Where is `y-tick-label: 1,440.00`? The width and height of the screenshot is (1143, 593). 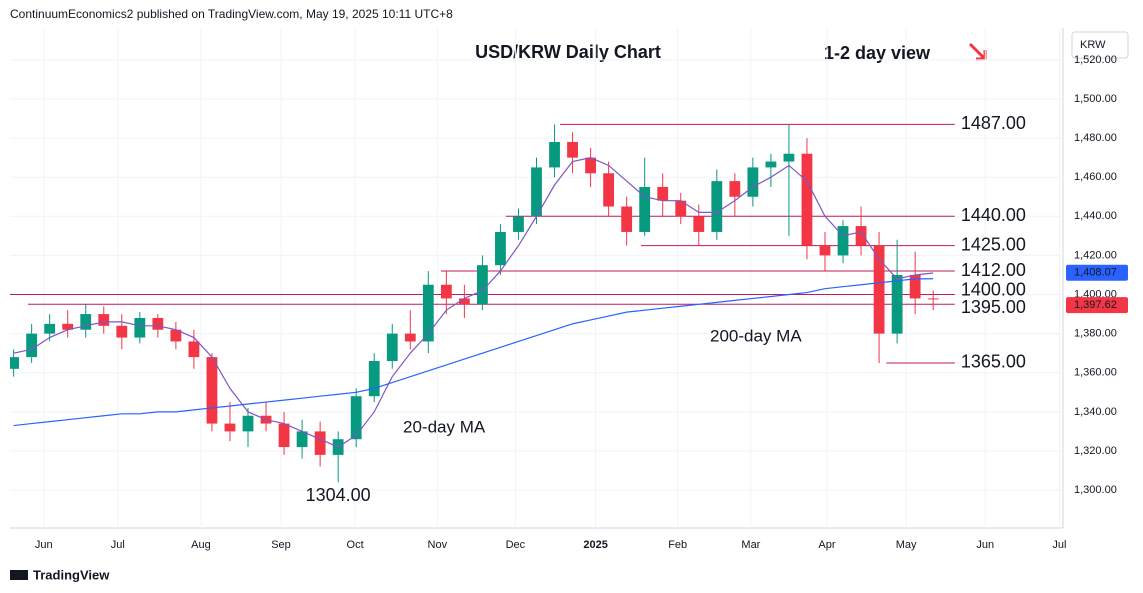 y-tick-label: 1,440.00 is located at coordinates (1095, 216).